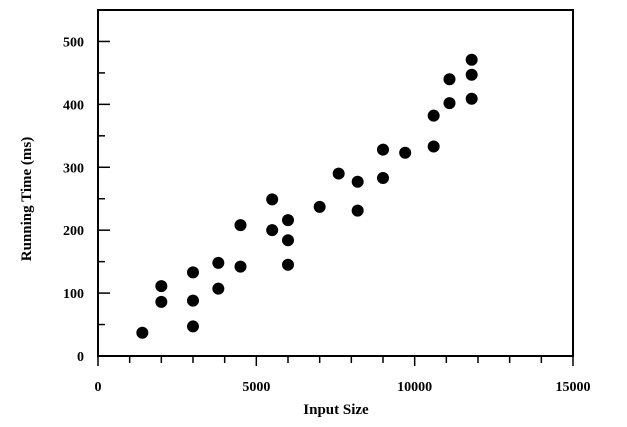 This screenshot has height=427, width=627. Describe the element at coordinates (256, 387) in the screenshot. I see `x-tick-label: 5000` at that location.